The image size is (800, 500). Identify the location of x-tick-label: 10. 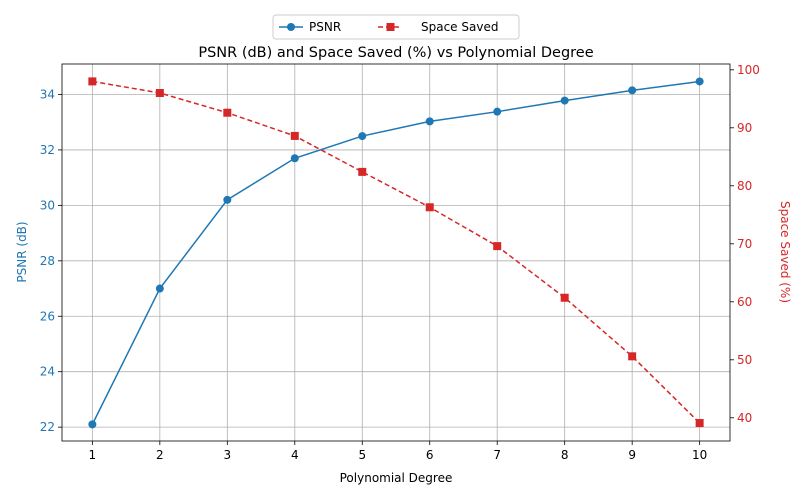
(699, 455).